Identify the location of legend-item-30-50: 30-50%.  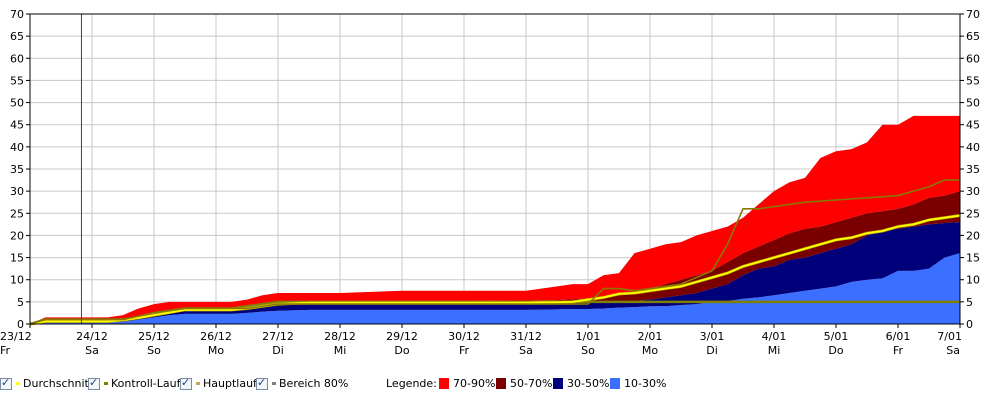
(581, 383).